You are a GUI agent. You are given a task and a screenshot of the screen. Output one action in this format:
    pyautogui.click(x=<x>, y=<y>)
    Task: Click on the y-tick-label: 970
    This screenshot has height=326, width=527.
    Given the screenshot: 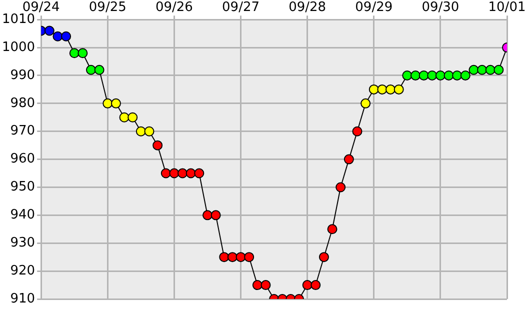 What is the action you would take?
    pyautogui.click(x=23, y=131)
    